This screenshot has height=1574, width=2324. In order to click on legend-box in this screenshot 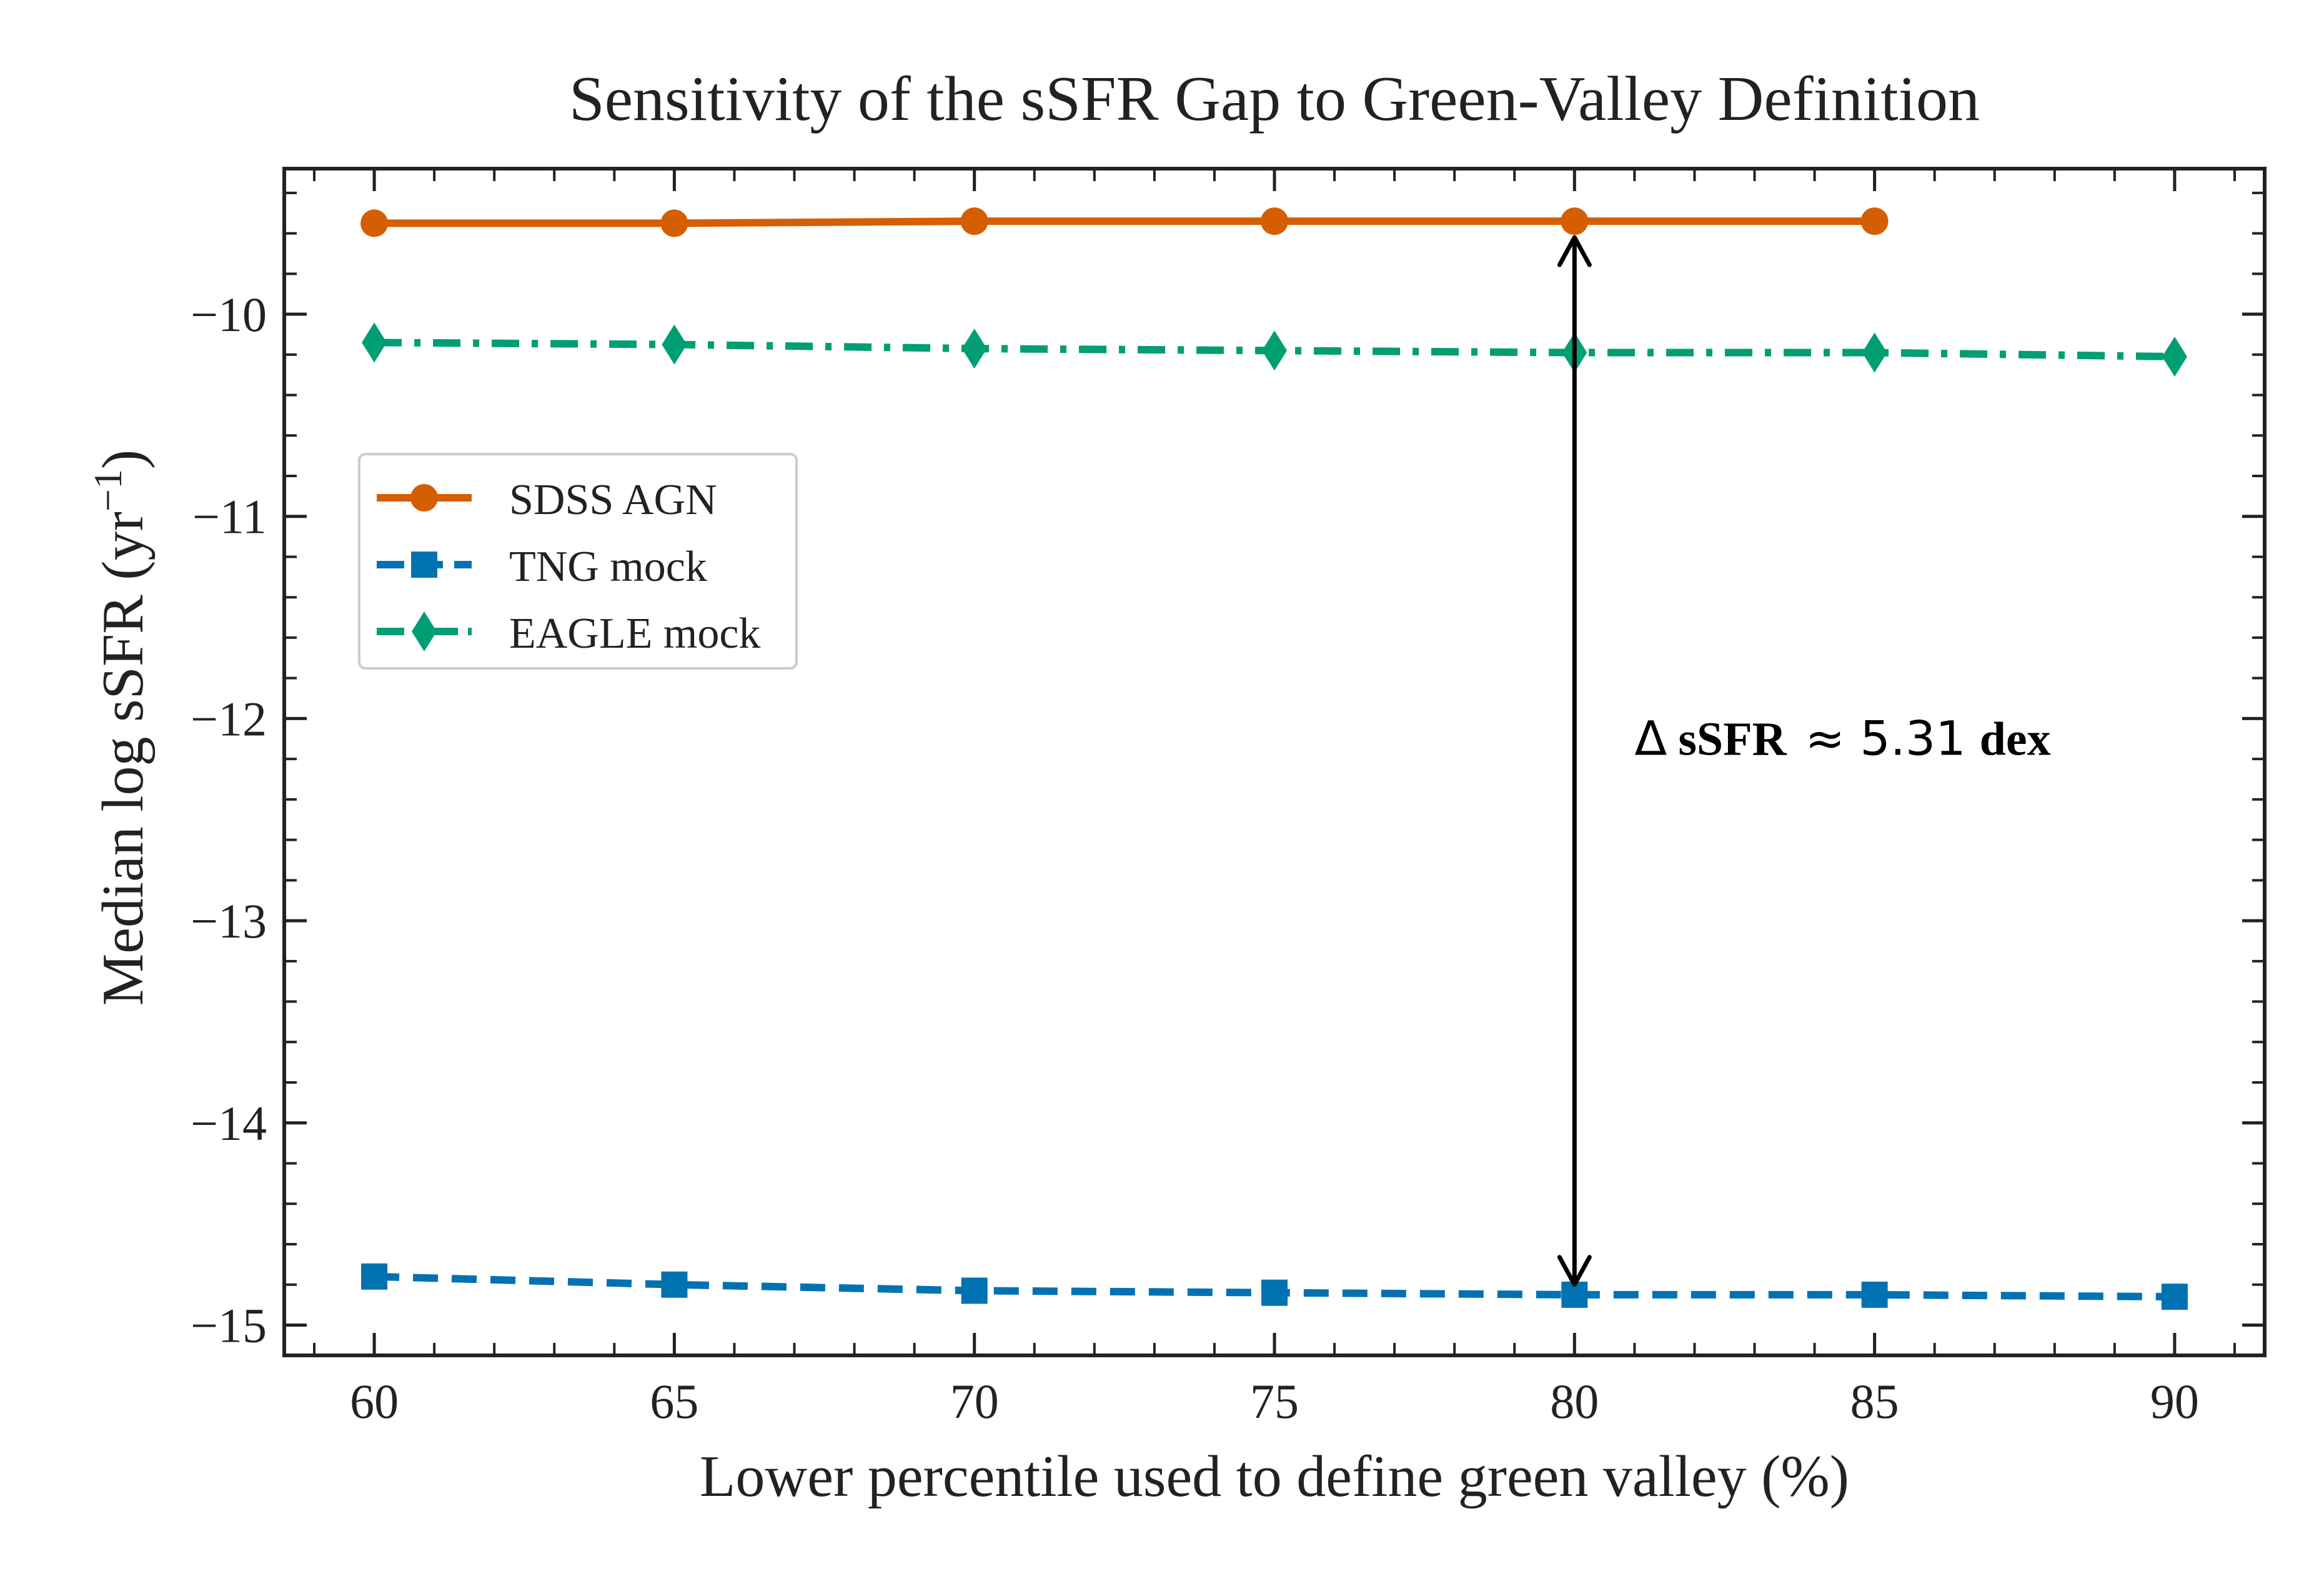, I will do `click(578, 561)`.